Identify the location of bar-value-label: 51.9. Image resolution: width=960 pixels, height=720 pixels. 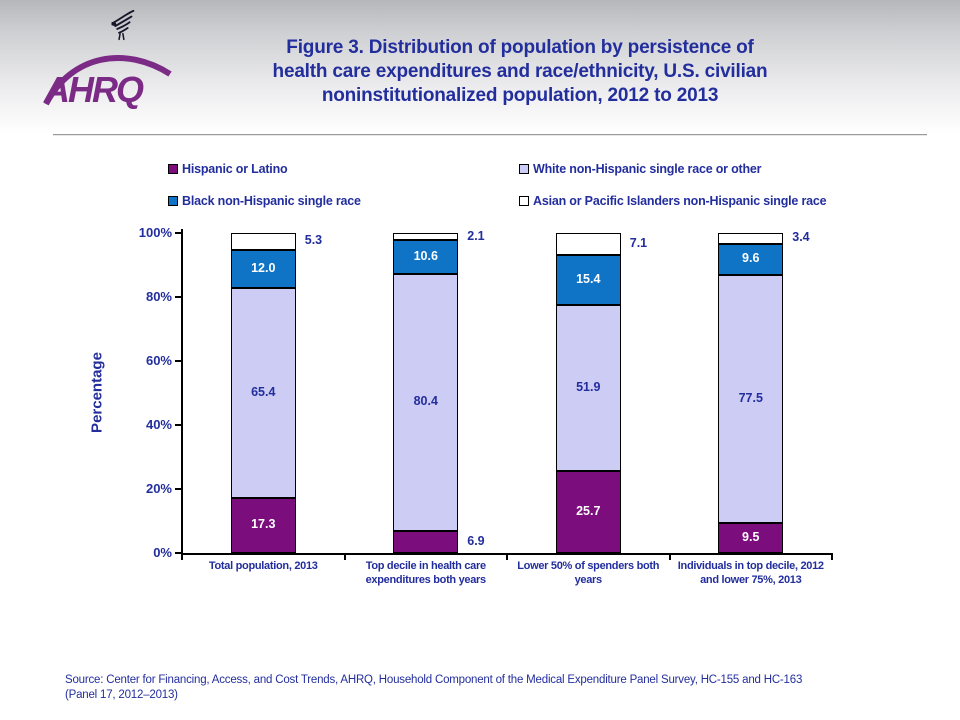
(588, 386).